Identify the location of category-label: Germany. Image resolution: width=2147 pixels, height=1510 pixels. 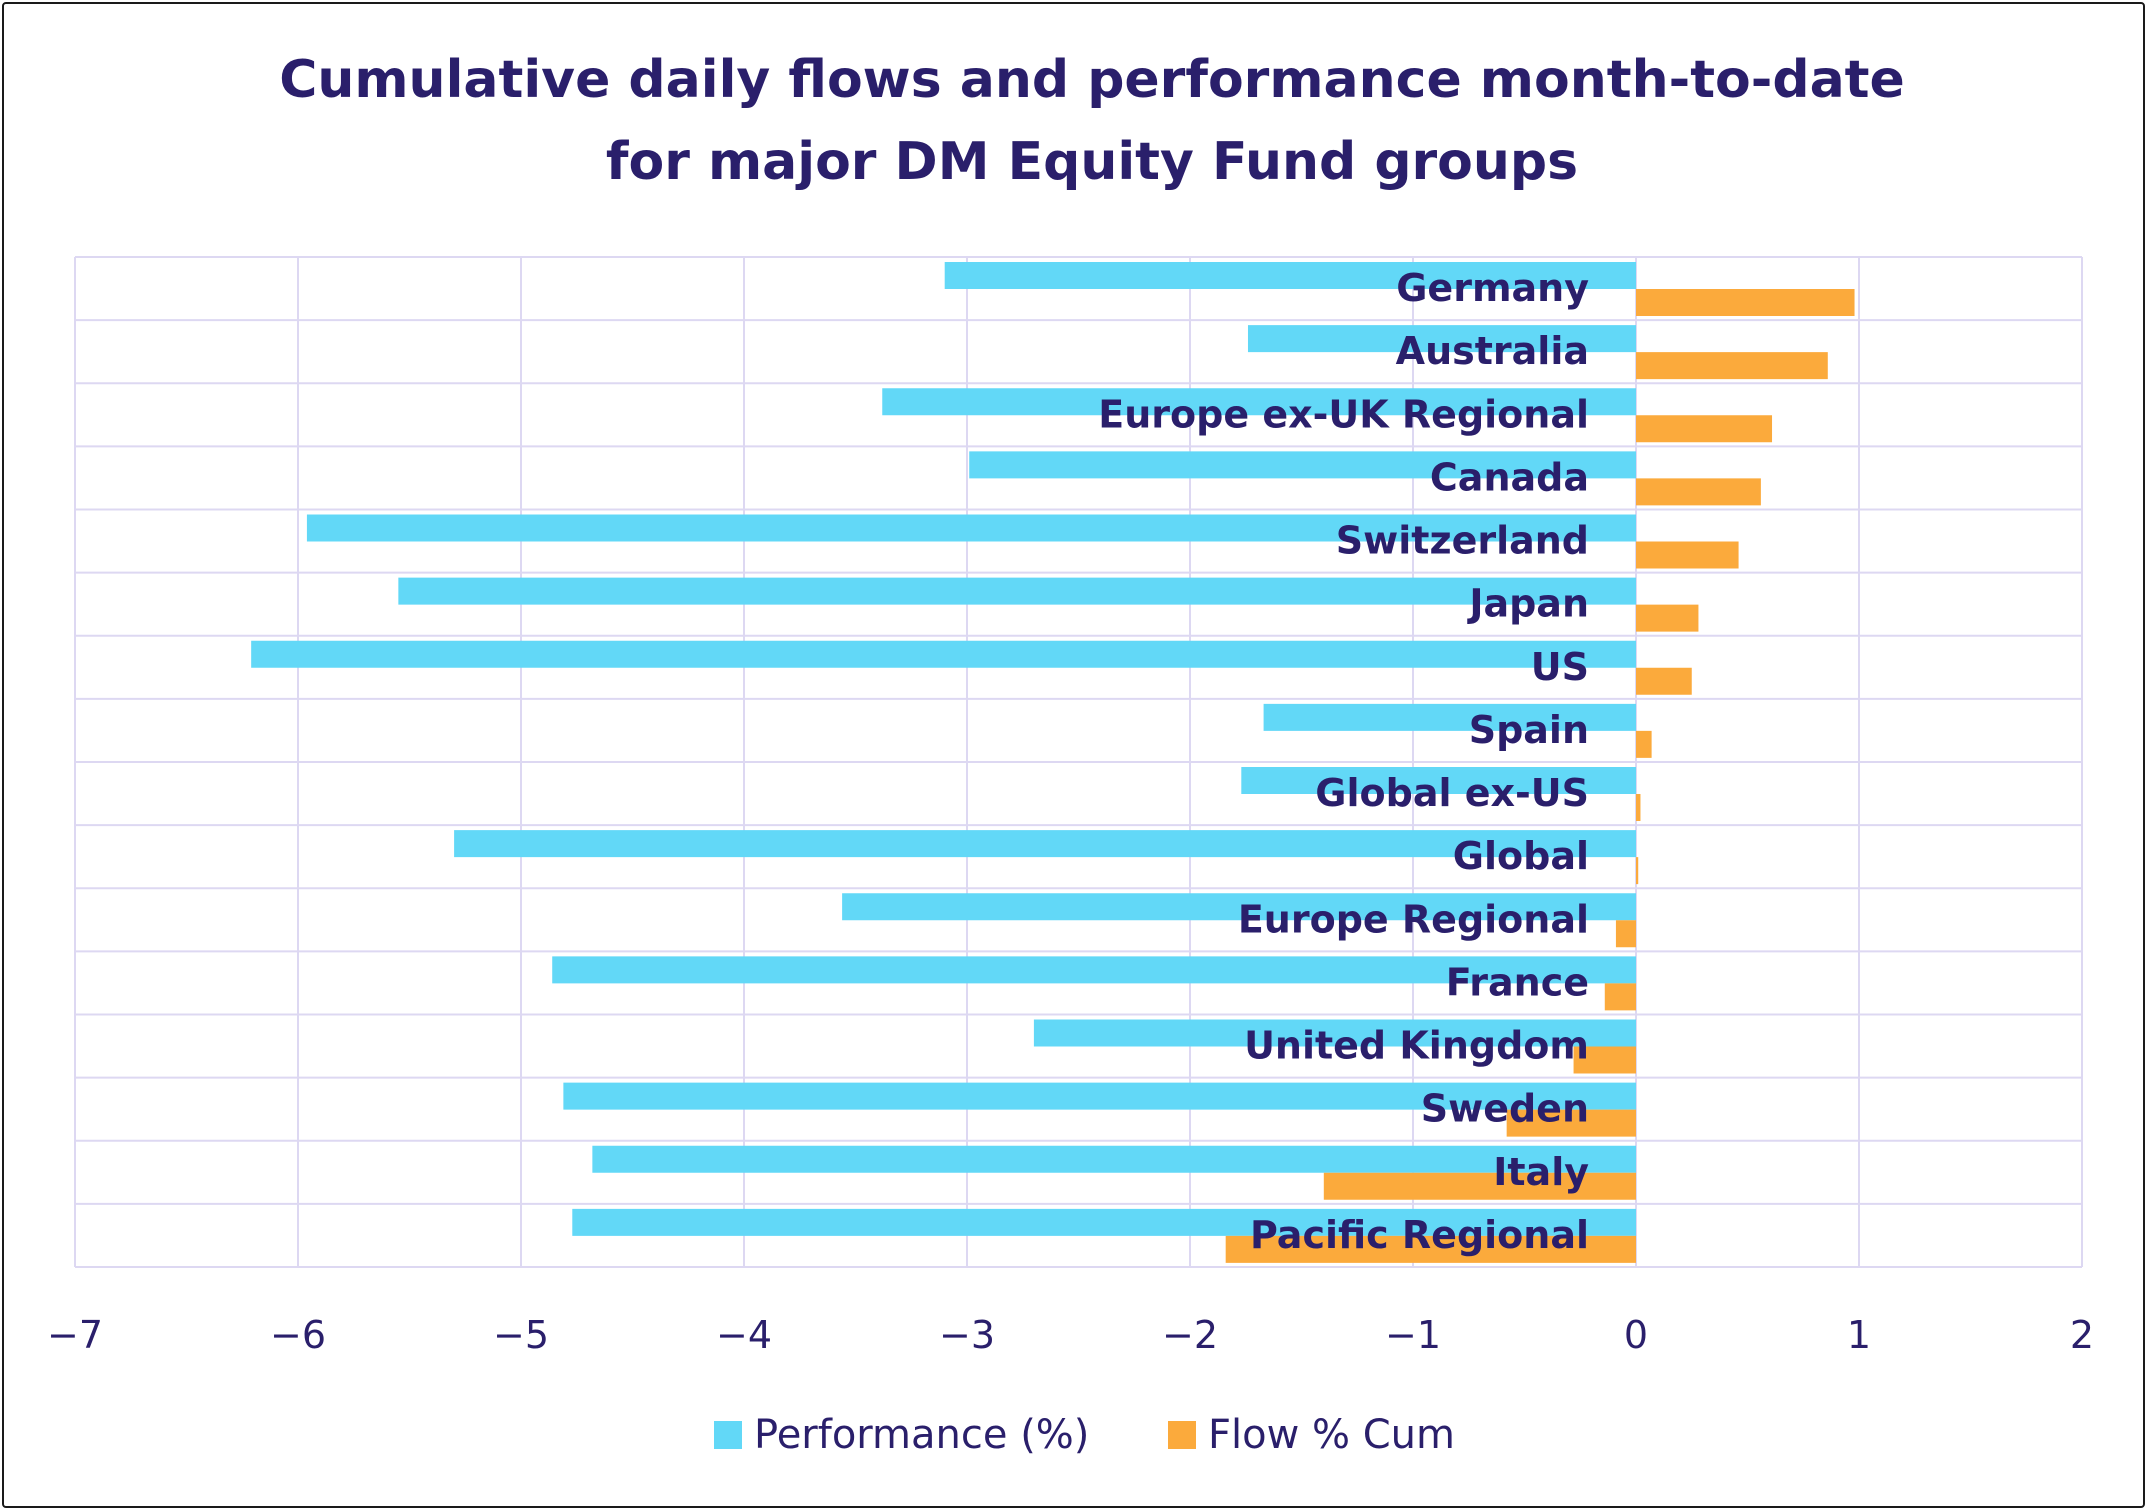
(1492, 288).